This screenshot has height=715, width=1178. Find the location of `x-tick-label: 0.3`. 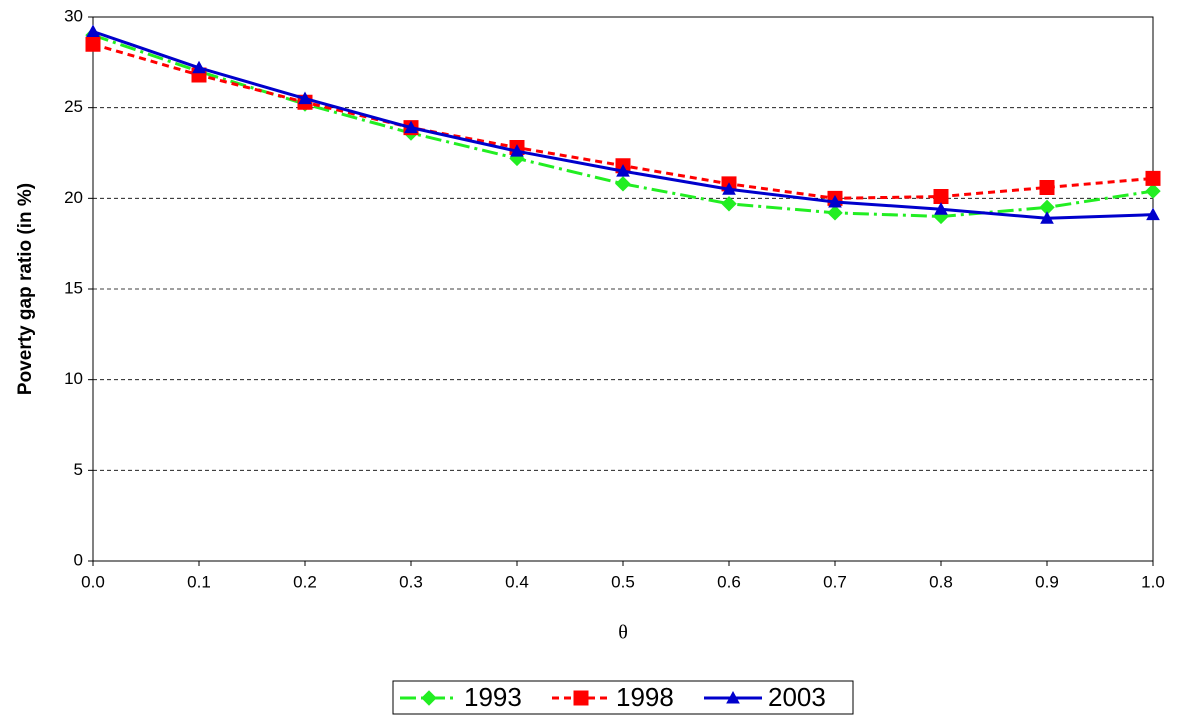

x-tick-label: 0.3 is located at coordinates (411, 581).